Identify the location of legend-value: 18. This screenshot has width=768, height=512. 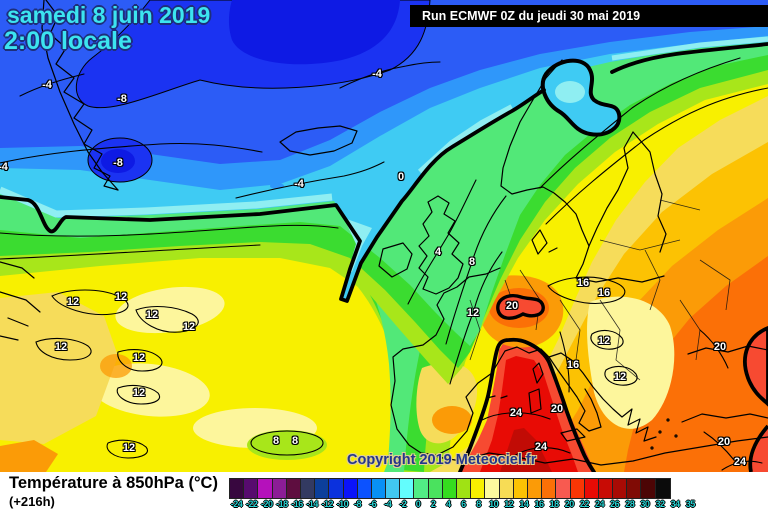
(554, 504).